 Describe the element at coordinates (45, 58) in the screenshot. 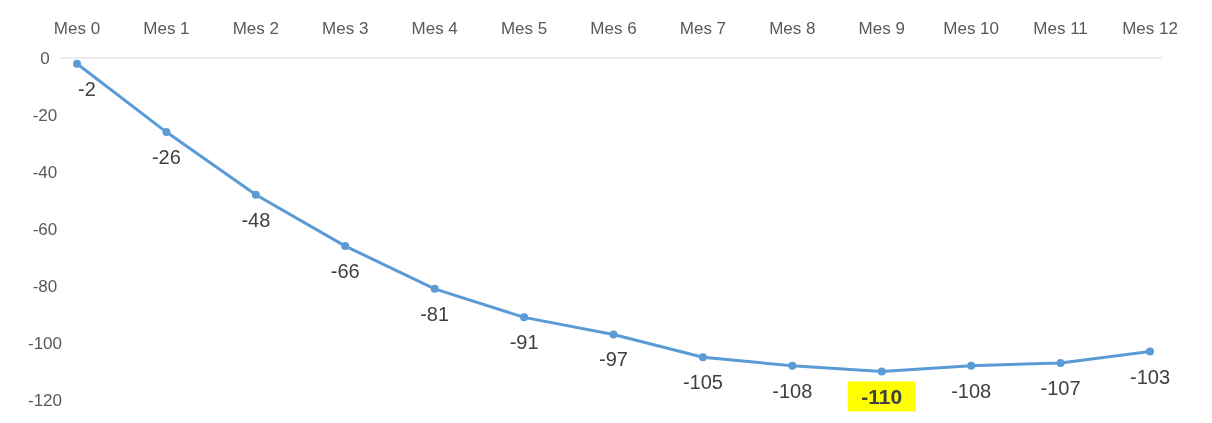

I see `y-tick-label: 0` at that location.